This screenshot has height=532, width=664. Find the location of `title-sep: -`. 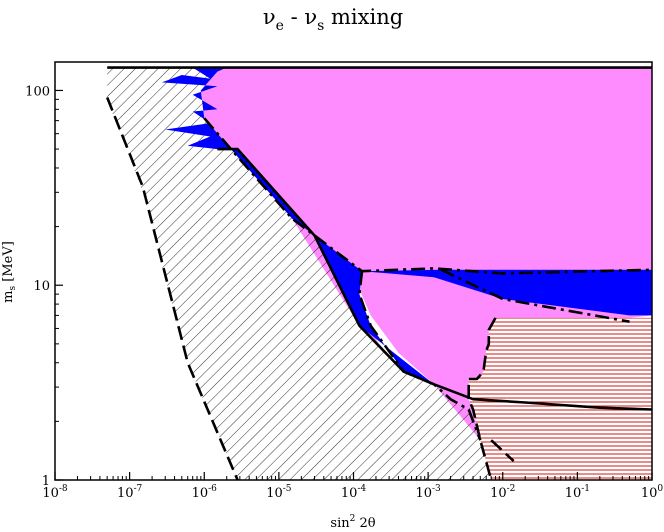

title-sep: - is located at coordinates (294, 17).